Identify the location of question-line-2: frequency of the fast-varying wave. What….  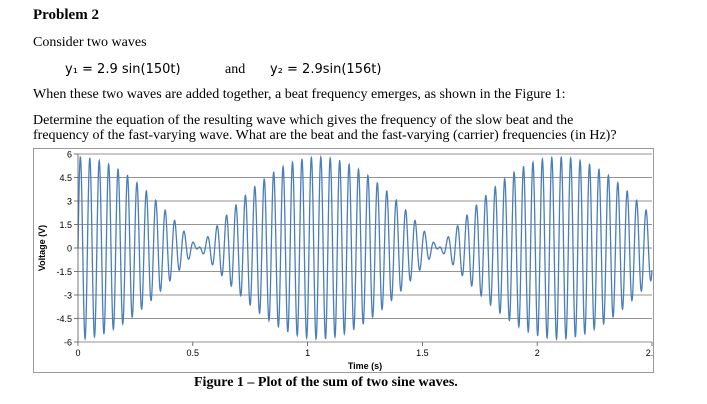
(325, 135).